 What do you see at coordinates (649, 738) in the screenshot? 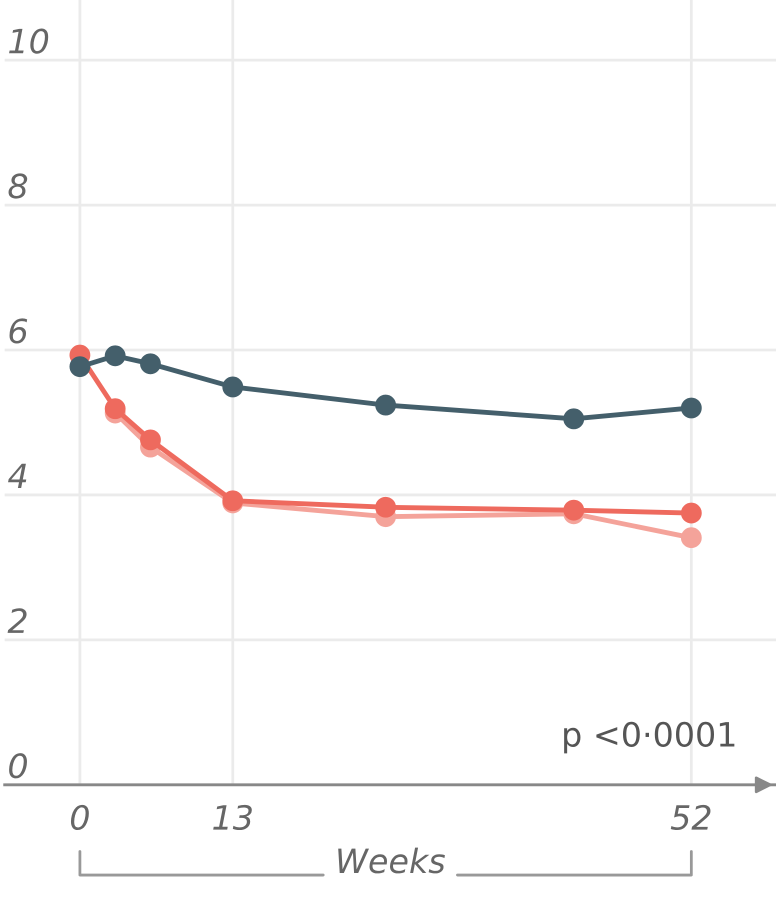
I see `annotation: p <0·0001` at bounding box center [649, 738].